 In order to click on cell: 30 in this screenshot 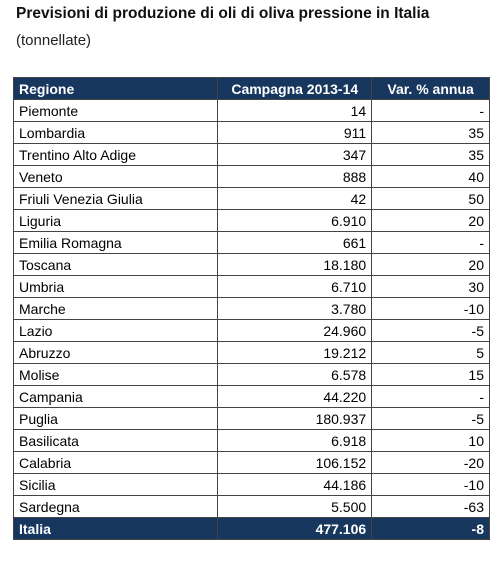, I will do `click(430, 286)`.